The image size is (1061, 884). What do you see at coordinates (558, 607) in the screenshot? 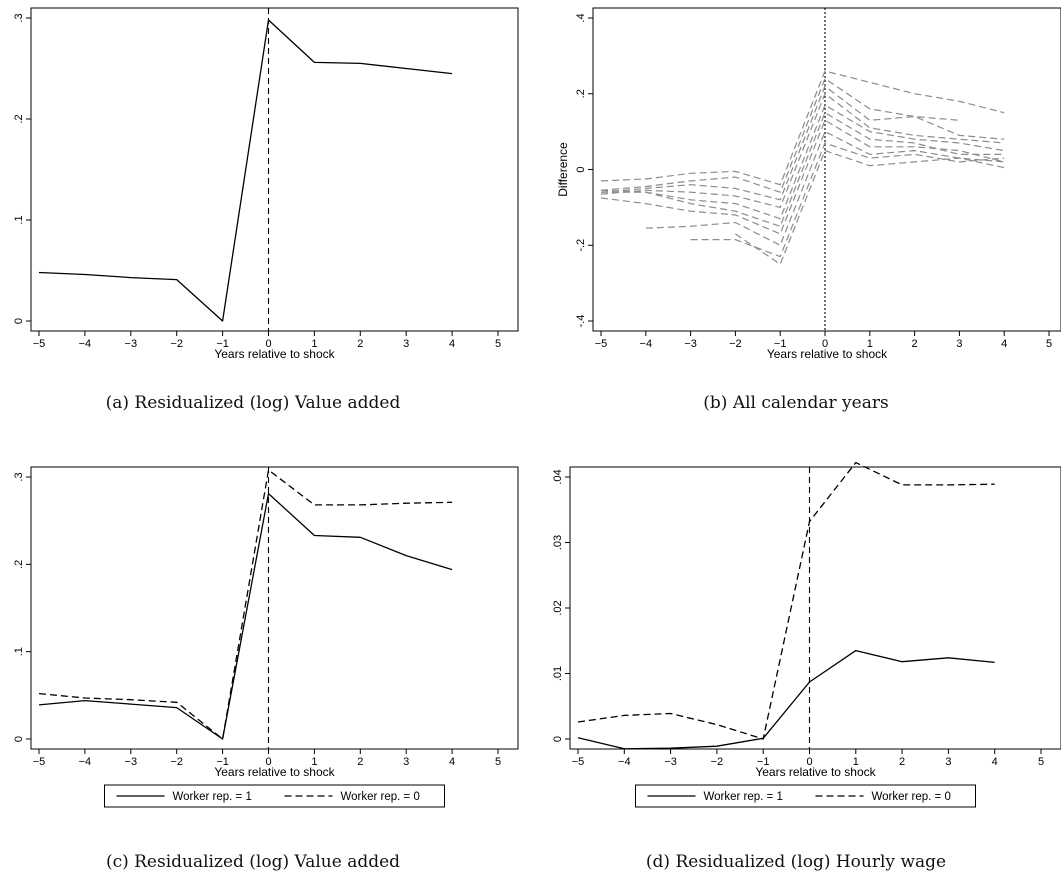
I see `y-tick-label: .02` at bounding box center [558, 607].